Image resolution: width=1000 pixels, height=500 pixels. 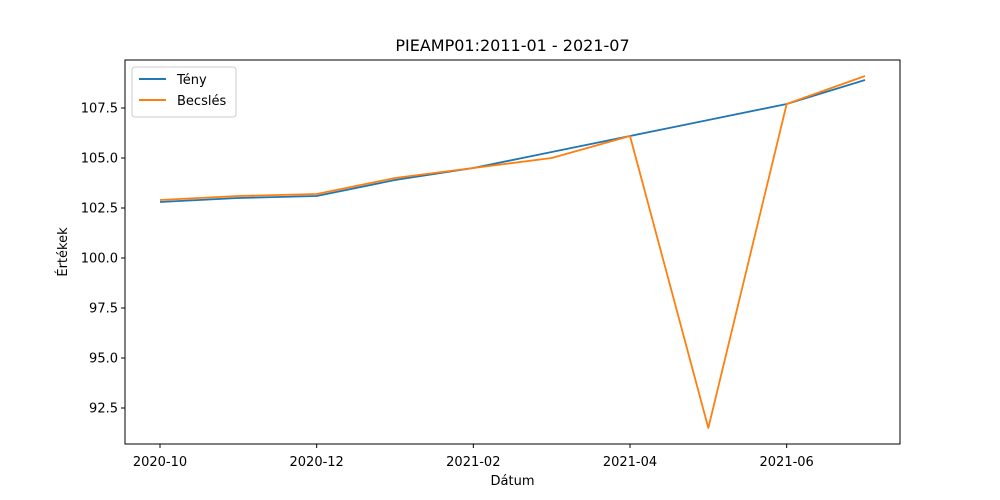 I want to click on x-tick-label: 2020-10, so click(x=160, y=462).